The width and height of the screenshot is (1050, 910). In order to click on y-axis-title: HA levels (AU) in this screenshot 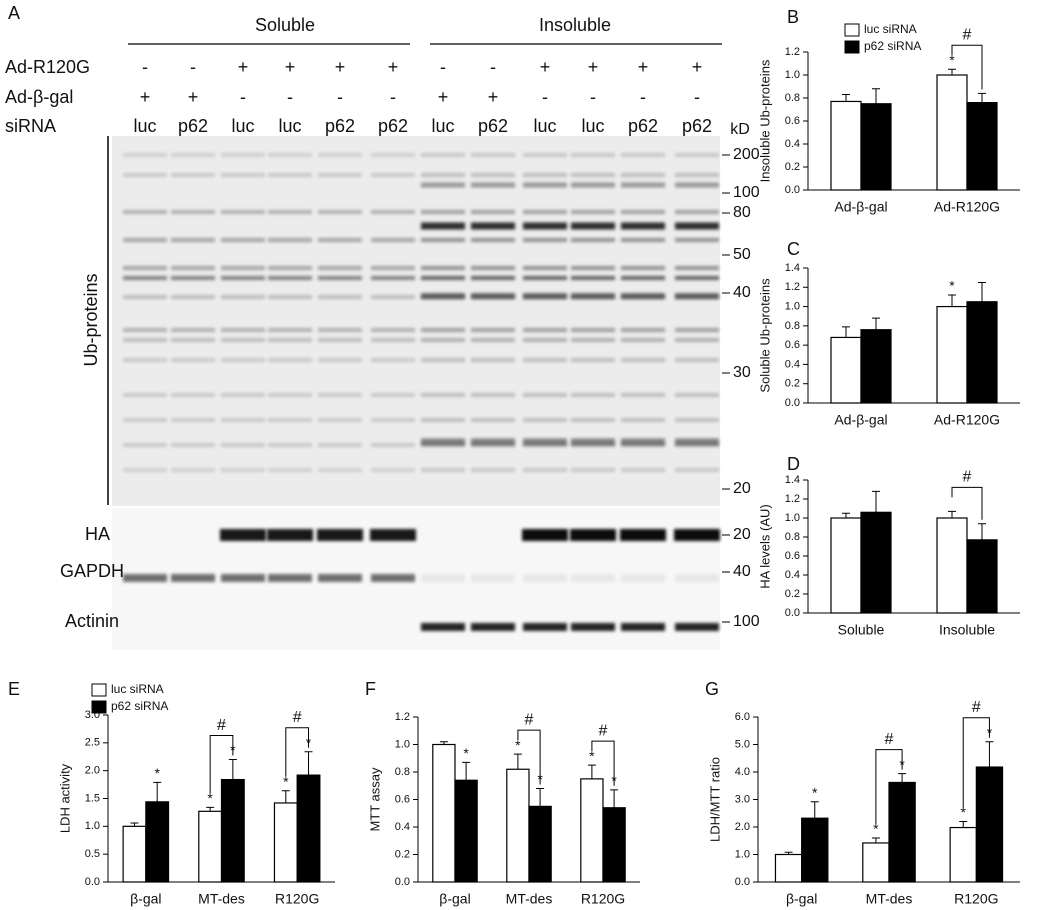, I will do `click(764, 546)`.